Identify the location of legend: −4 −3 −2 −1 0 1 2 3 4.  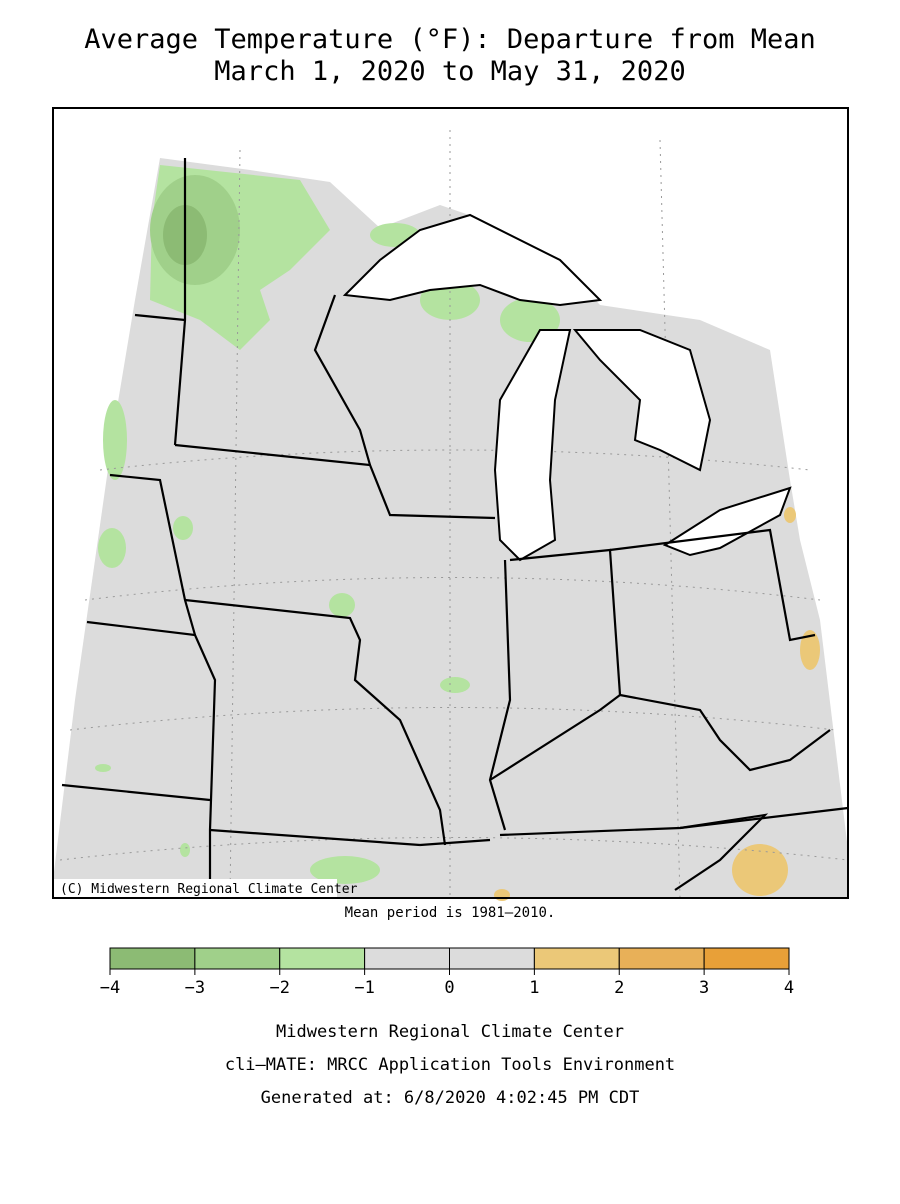
(447, 972).